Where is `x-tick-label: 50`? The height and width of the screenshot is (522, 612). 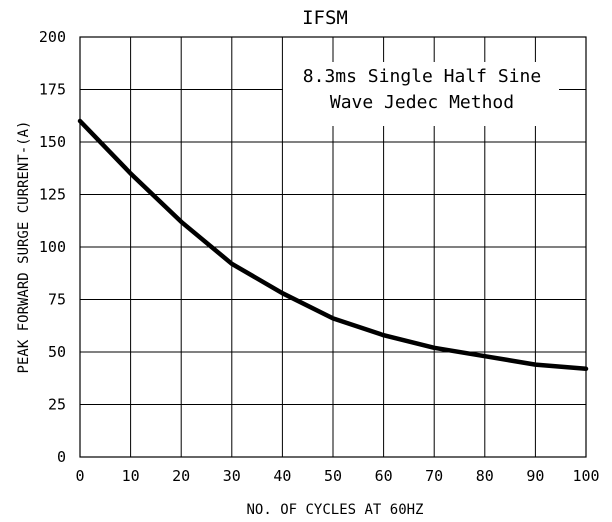
x-tick-label: 50 is located at coordinates (333, 476).